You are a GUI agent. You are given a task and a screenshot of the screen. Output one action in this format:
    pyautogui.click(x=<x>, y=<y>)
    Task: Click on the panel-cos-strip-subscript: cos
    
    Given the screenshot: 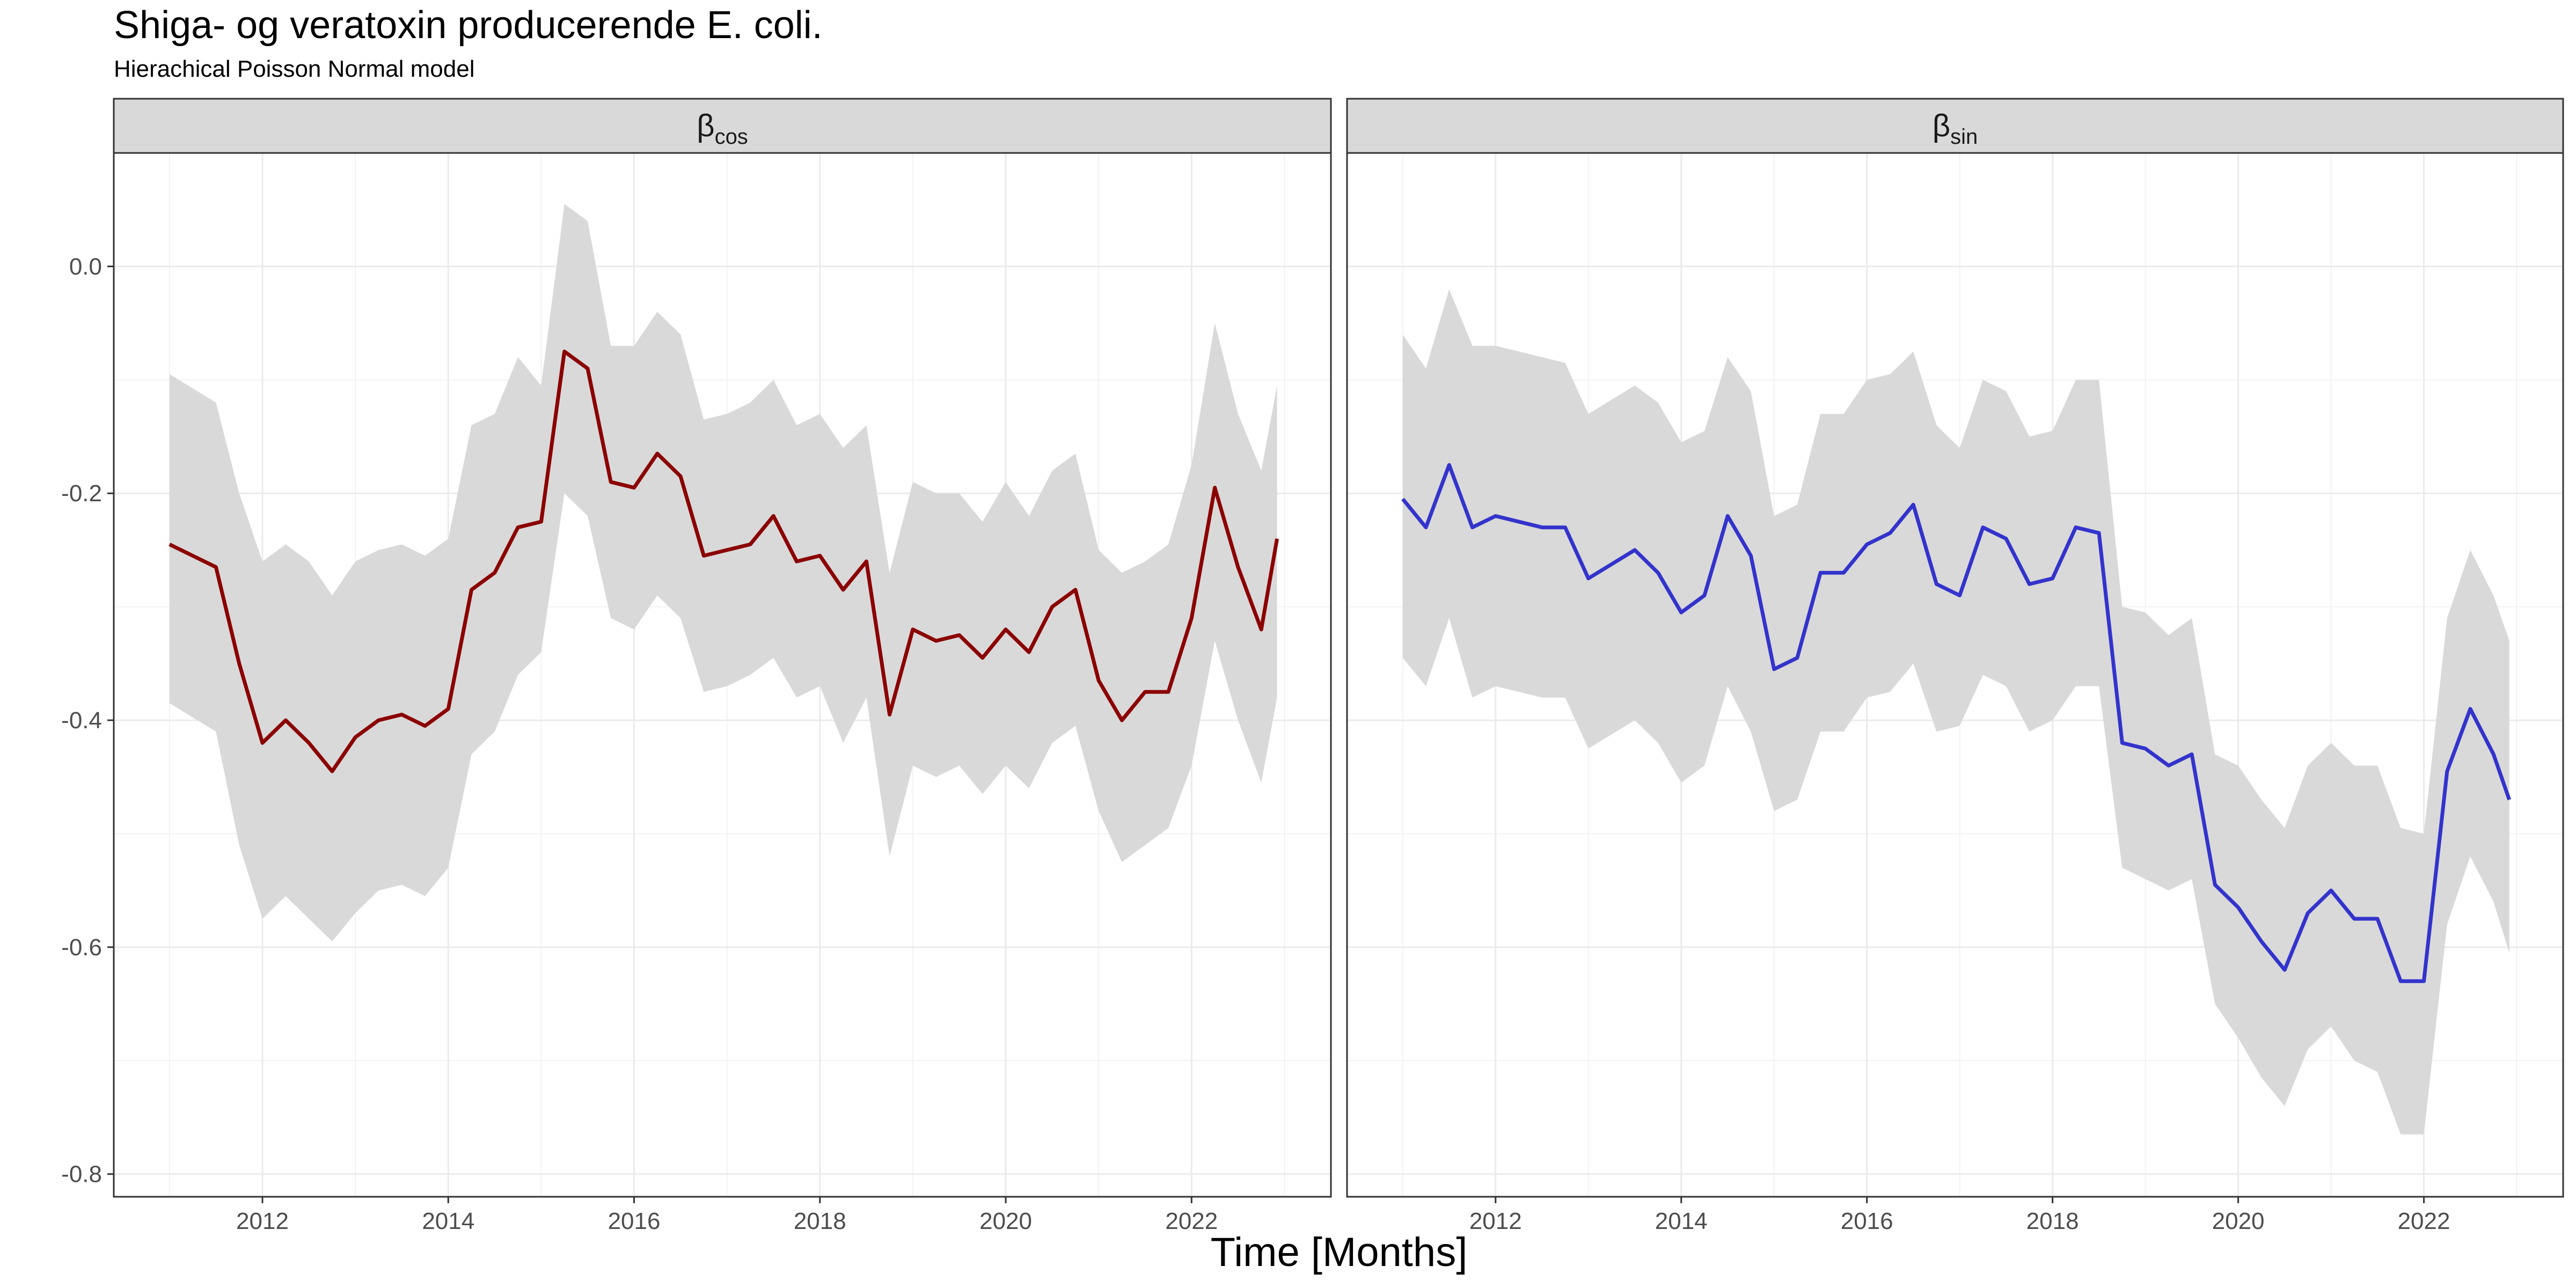 What is the action you would take?
    pyautogui.click(x=731, y=137)
    